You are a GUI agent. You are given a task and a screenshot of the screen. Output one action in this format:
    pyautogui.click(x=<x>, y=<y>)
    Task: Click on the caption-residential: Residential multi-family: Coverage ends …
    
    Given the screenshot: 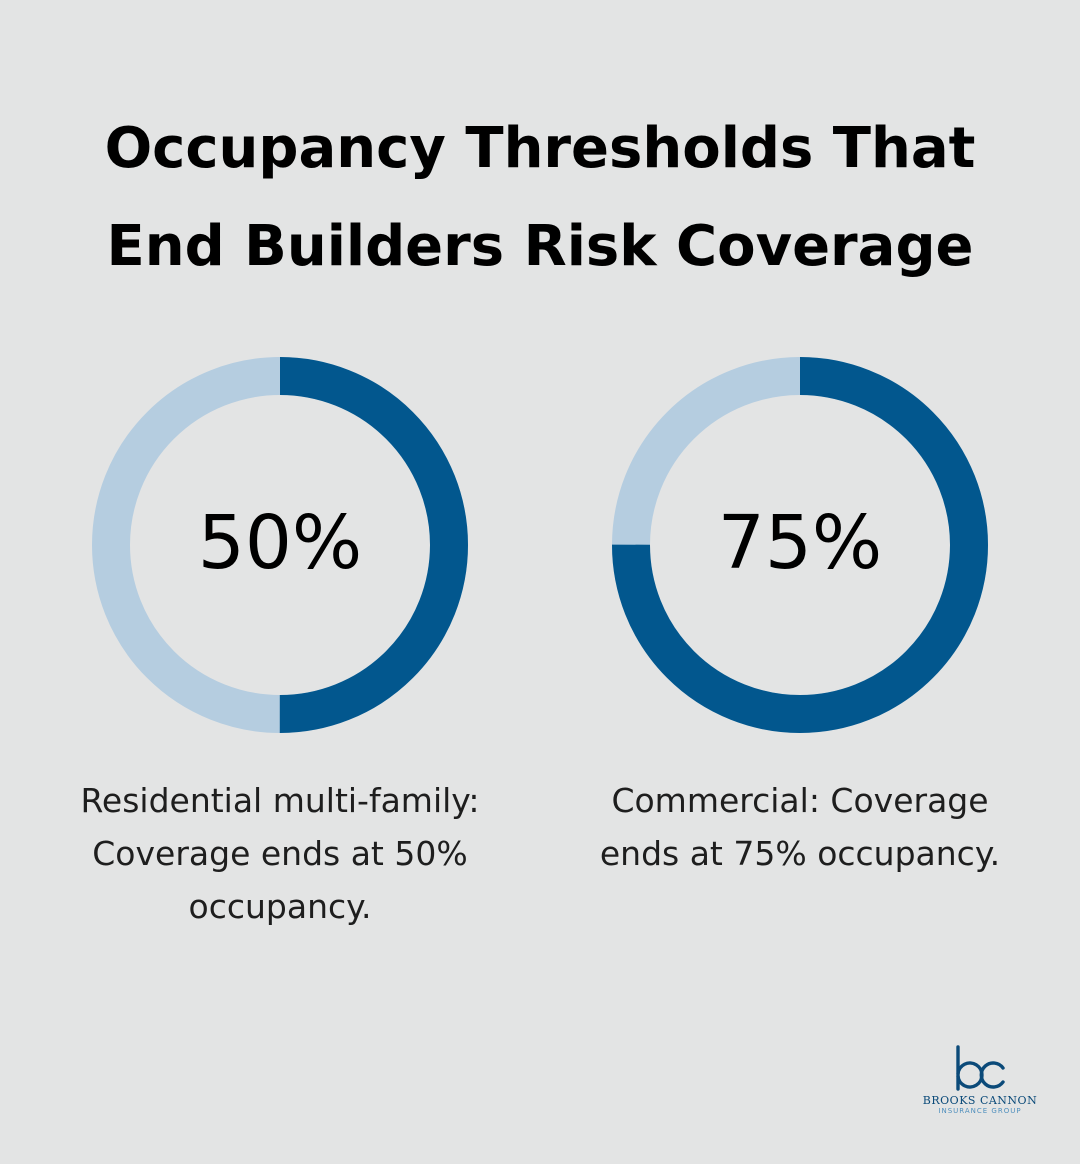 What is the action you would take?
    pyautogui.click(x=280, y=853)
    